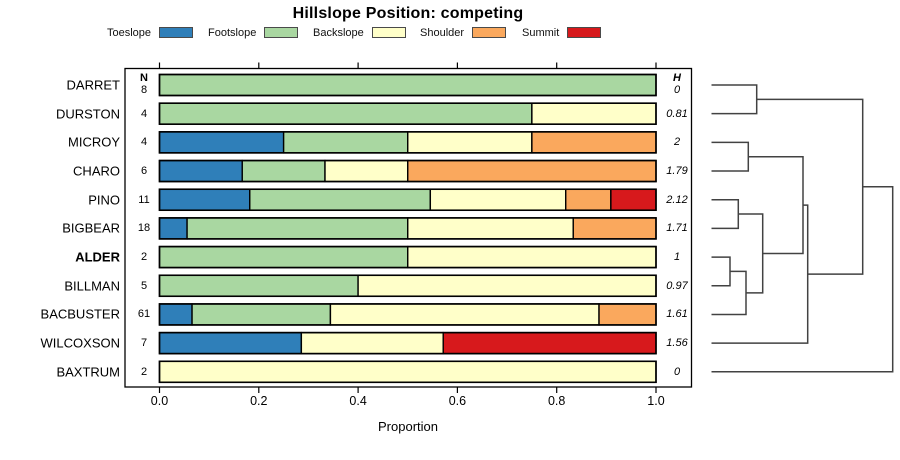 The width and height of the screenshot is (900, 460). Describe the element at coordinates (144, 285) in the screenshot. I see `n-value: 5` at that location.